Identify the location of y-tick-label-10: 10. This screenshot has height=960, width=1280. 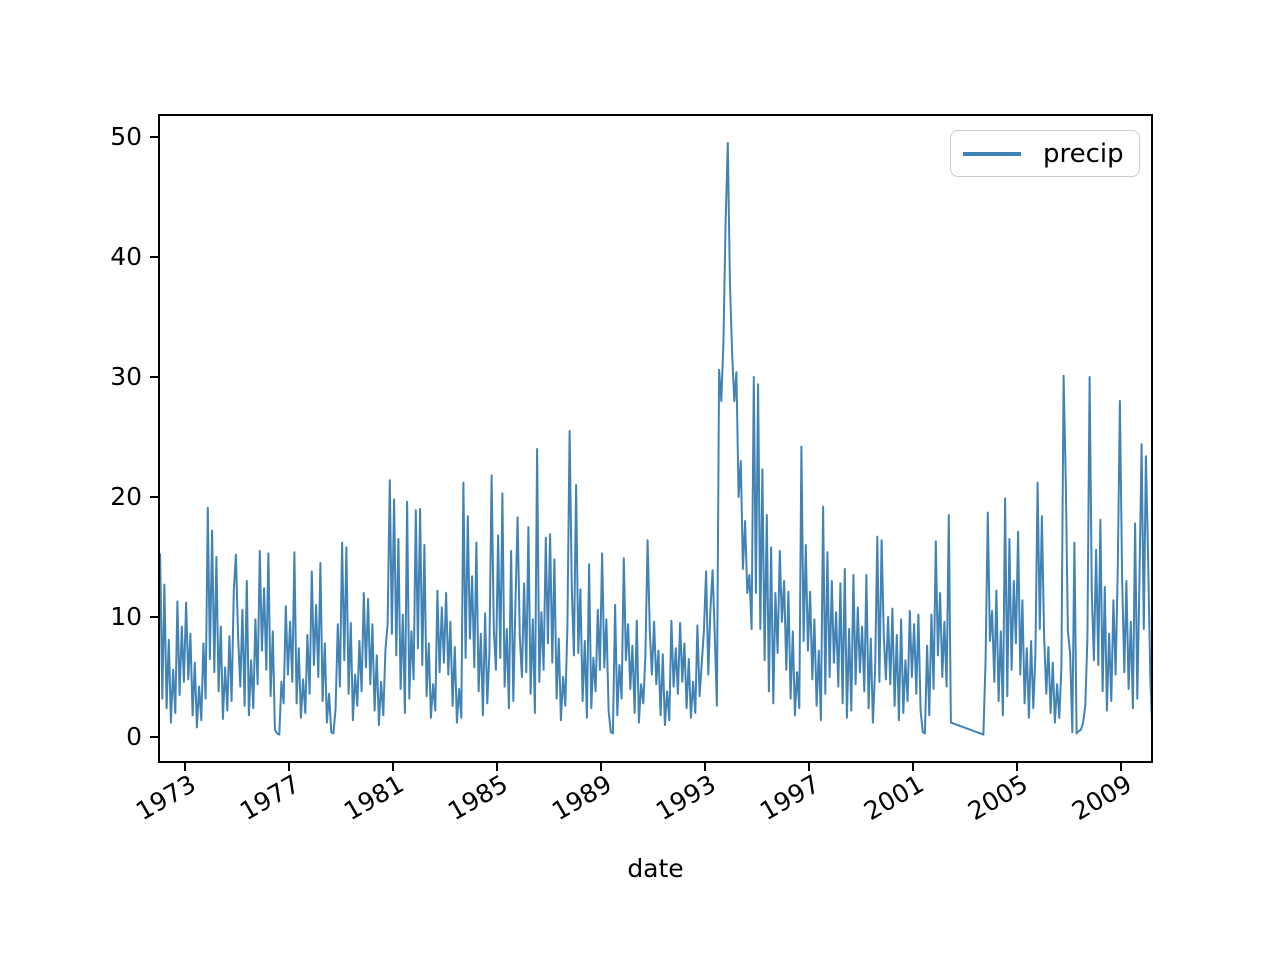
(126, 616).